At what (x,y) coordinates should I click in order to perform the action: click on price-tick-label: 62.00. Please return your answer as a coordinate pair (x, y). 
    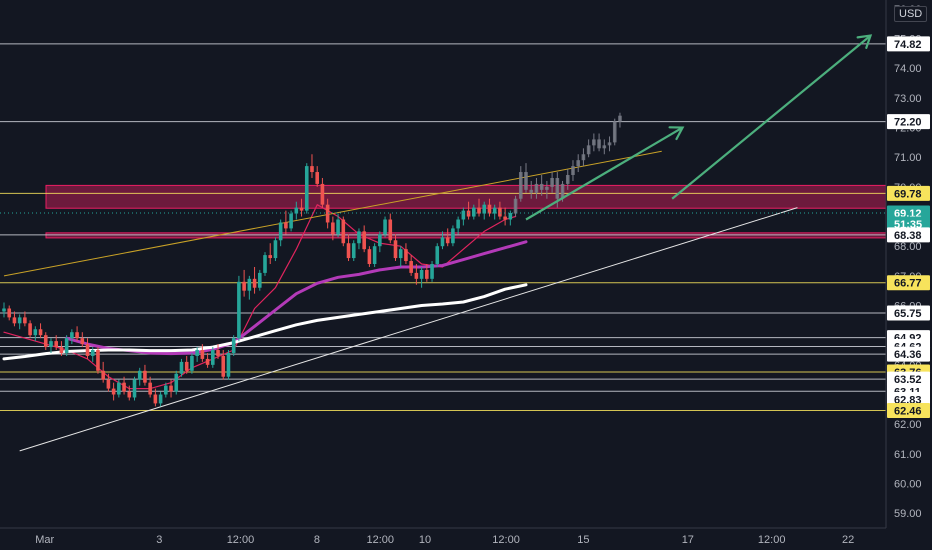
    Looking at the image, I should click on (908, 425).